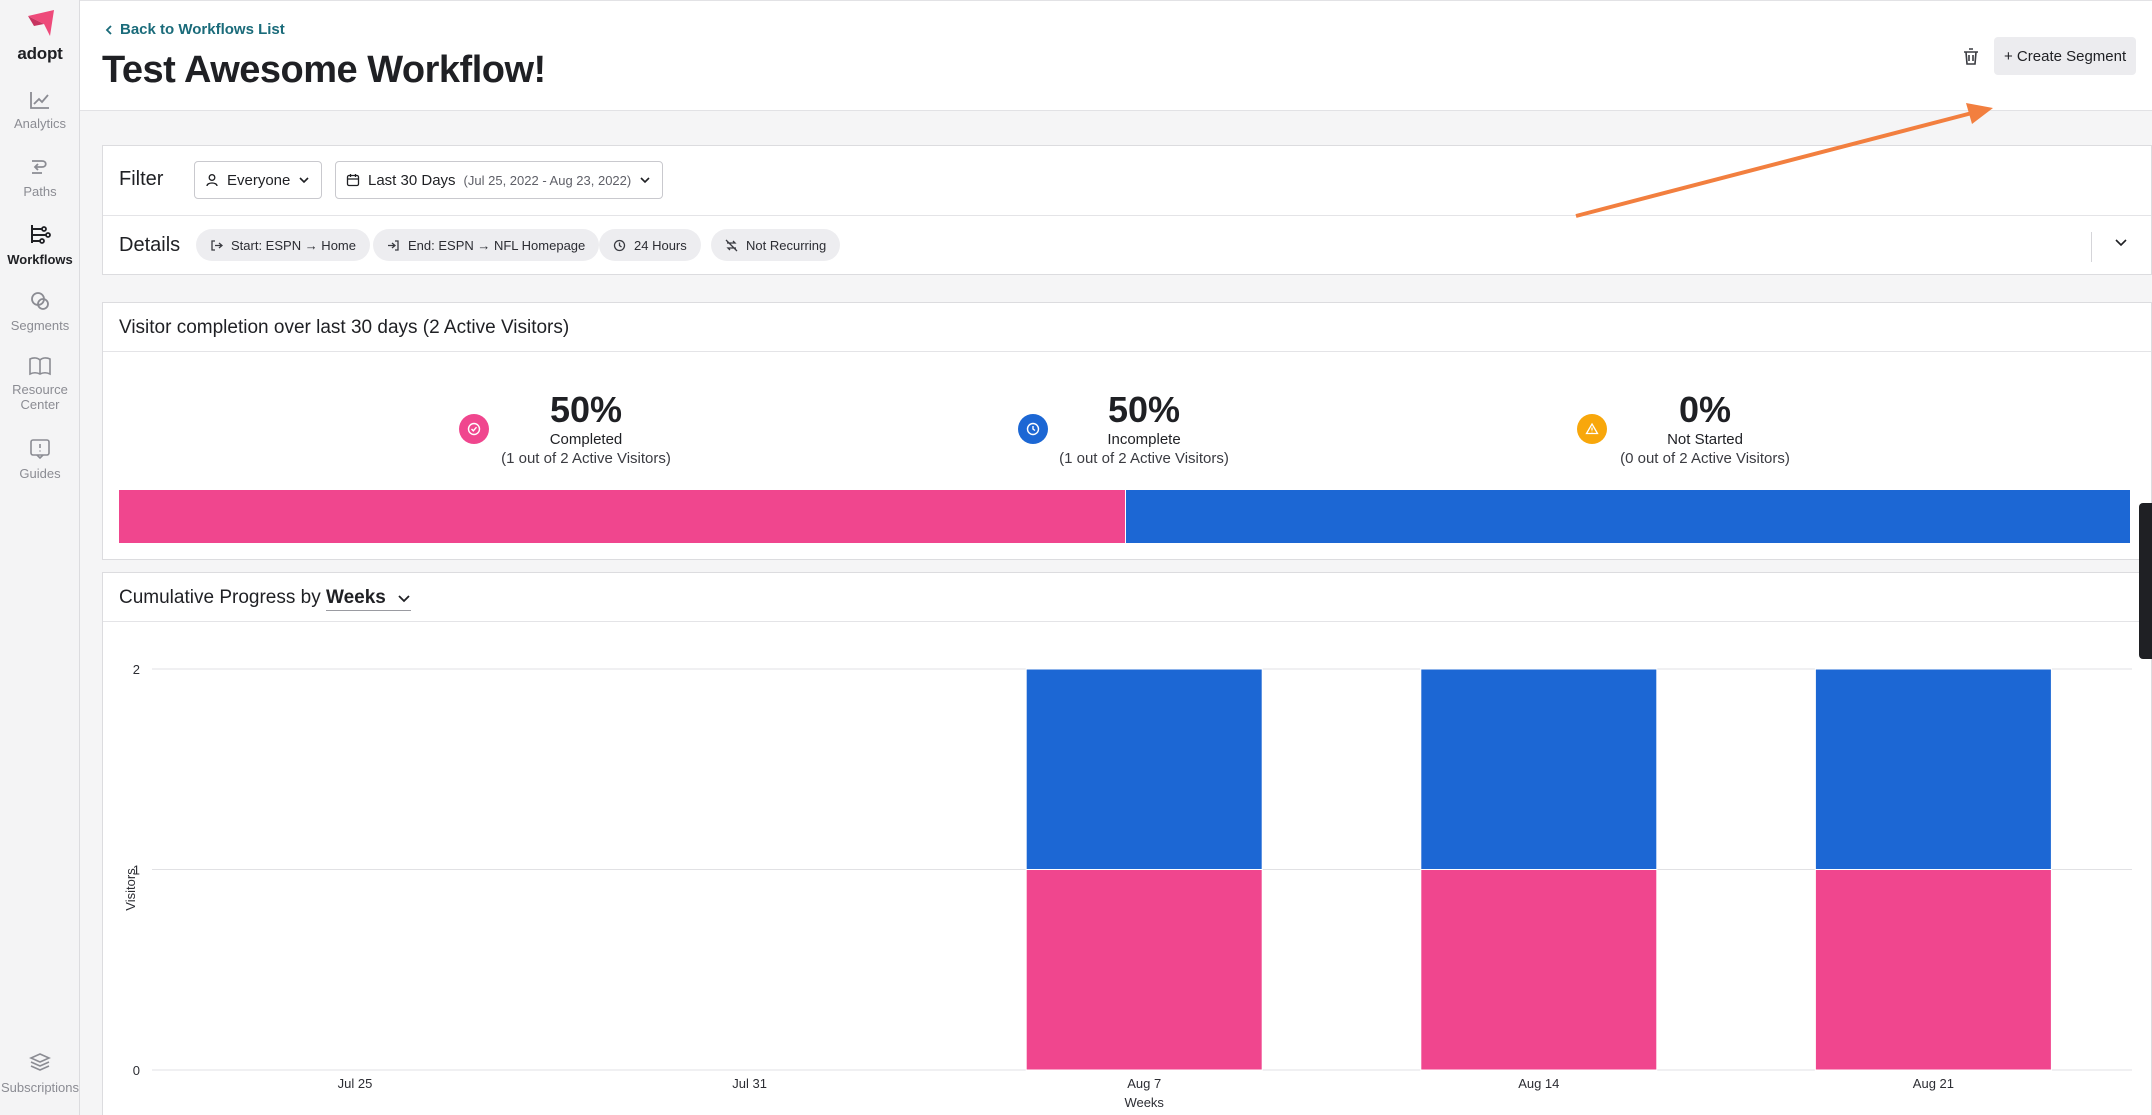 This screenshot has width=2152, height=1115. I want to click on completed-icon, so click(474, 429).